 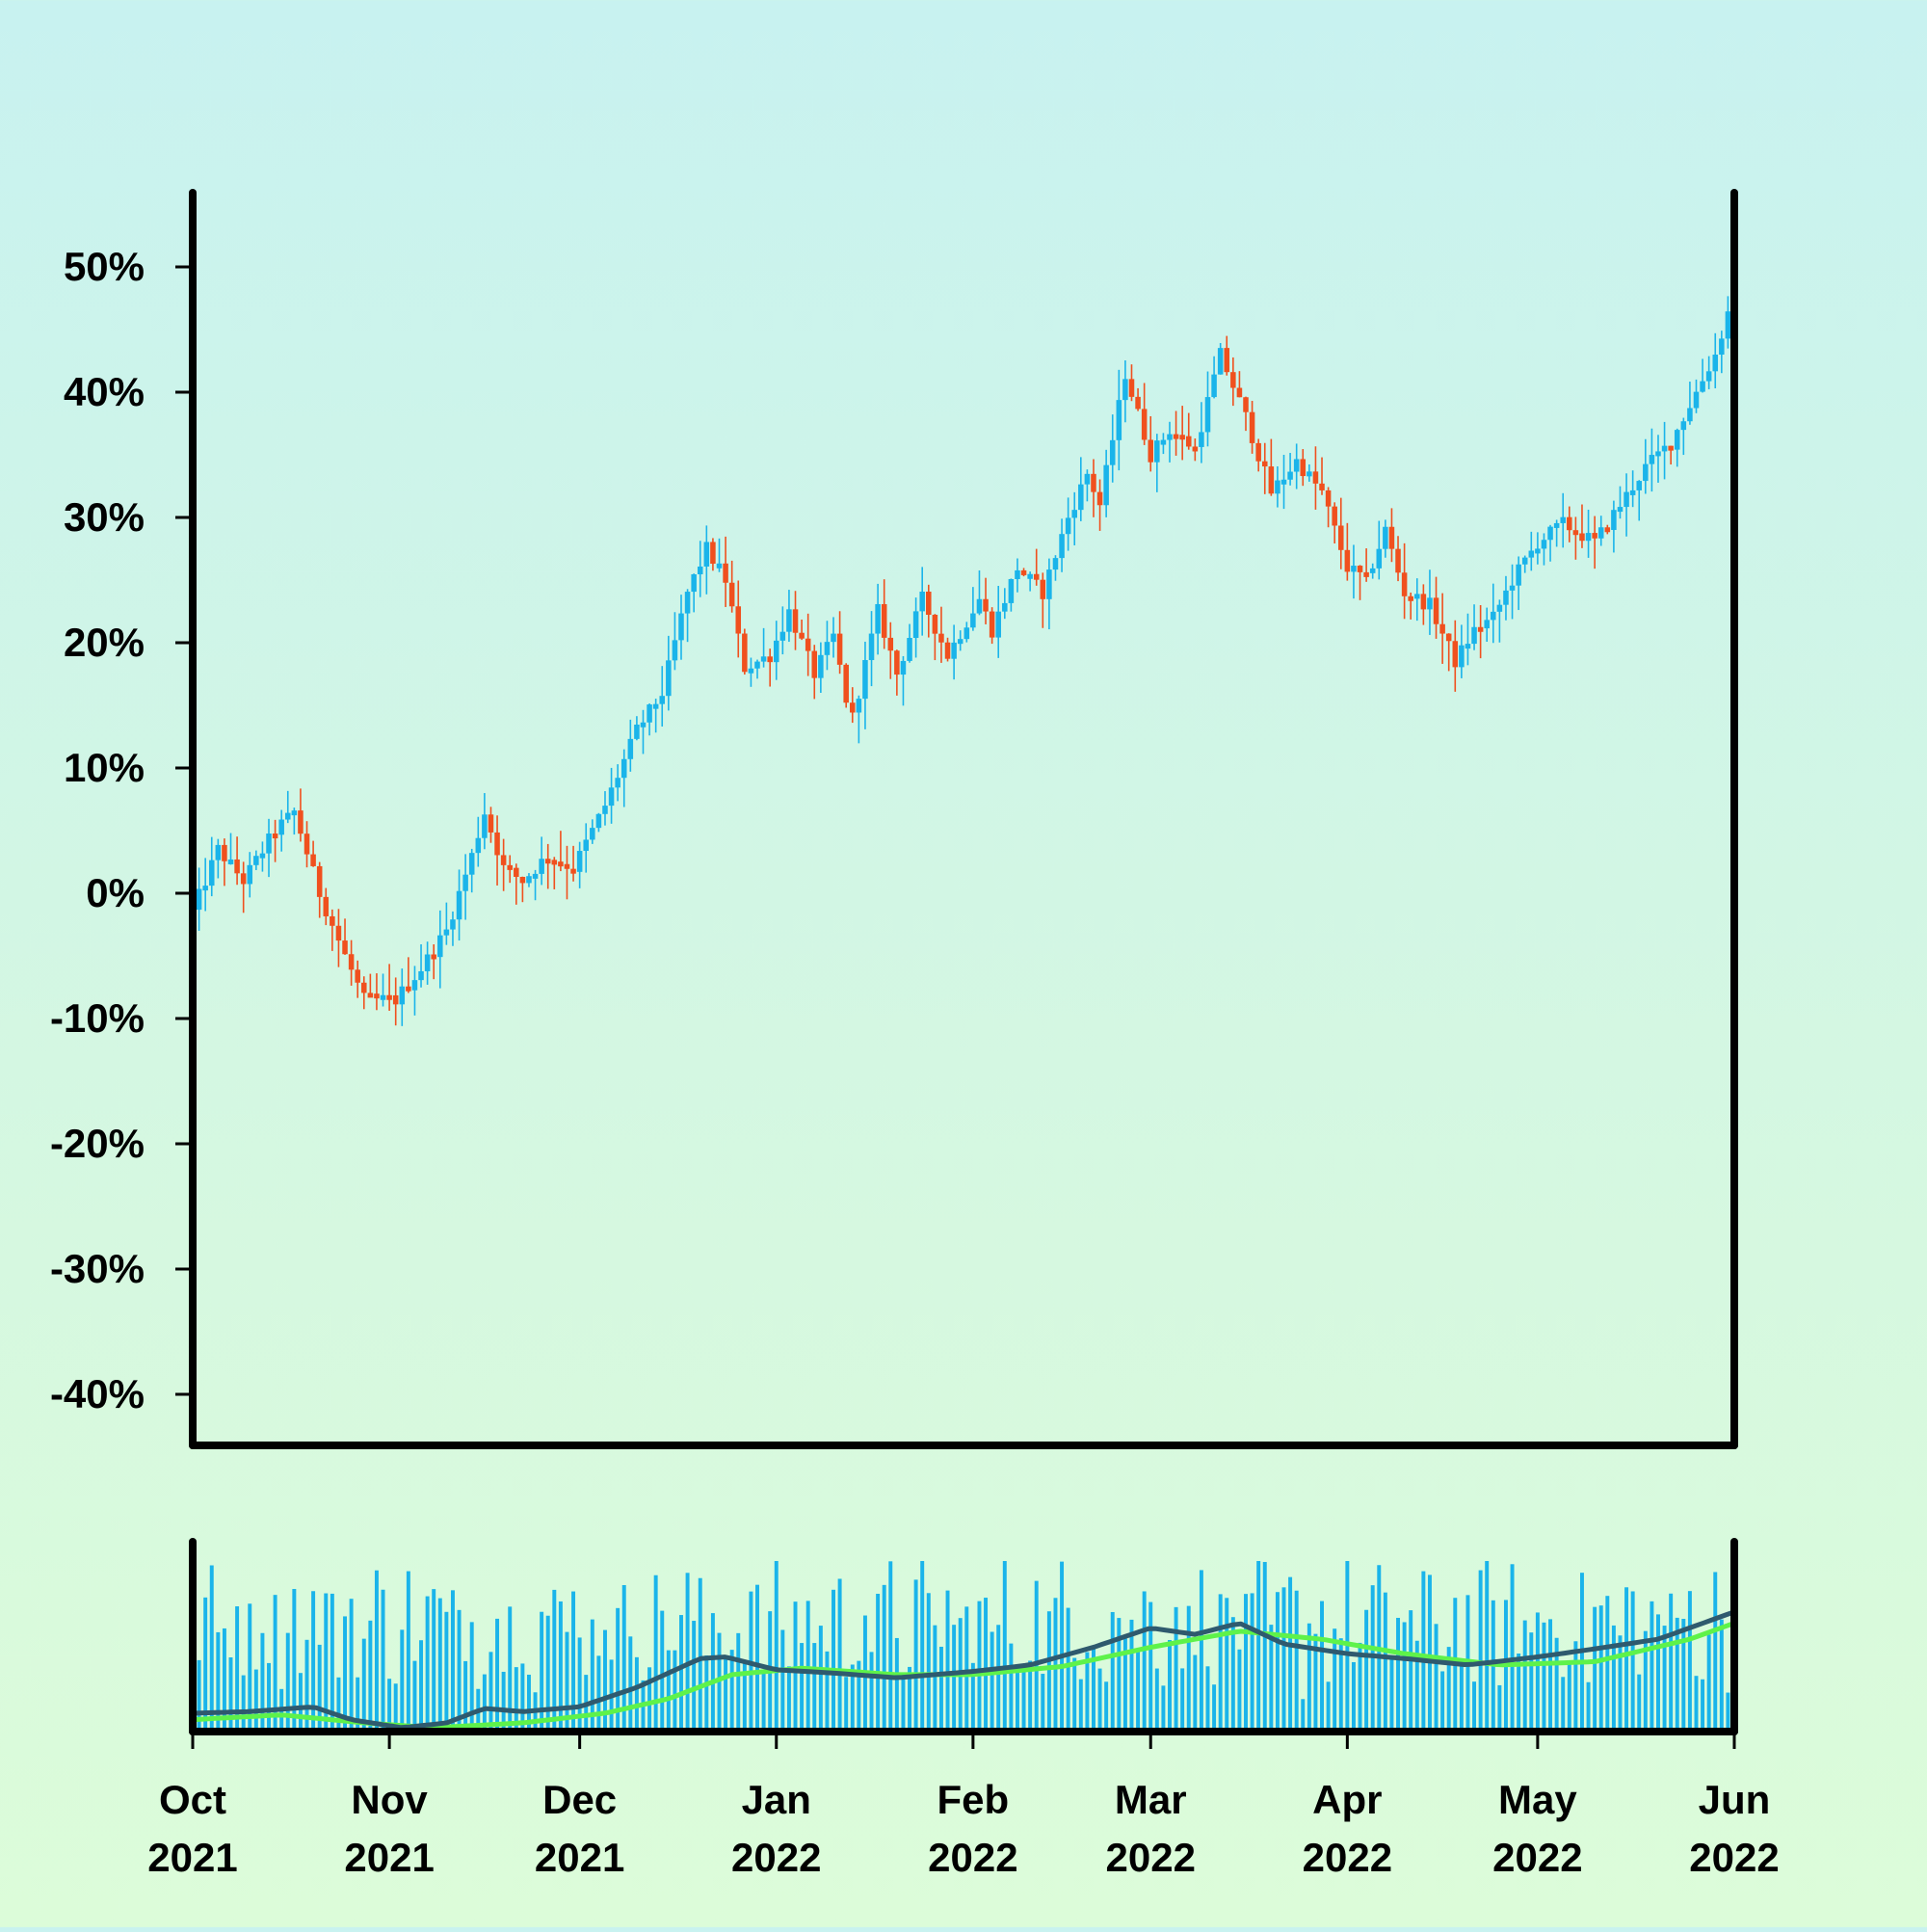 I want to click on x-tick-month-label: Oct, so click(x=192, y=1799).